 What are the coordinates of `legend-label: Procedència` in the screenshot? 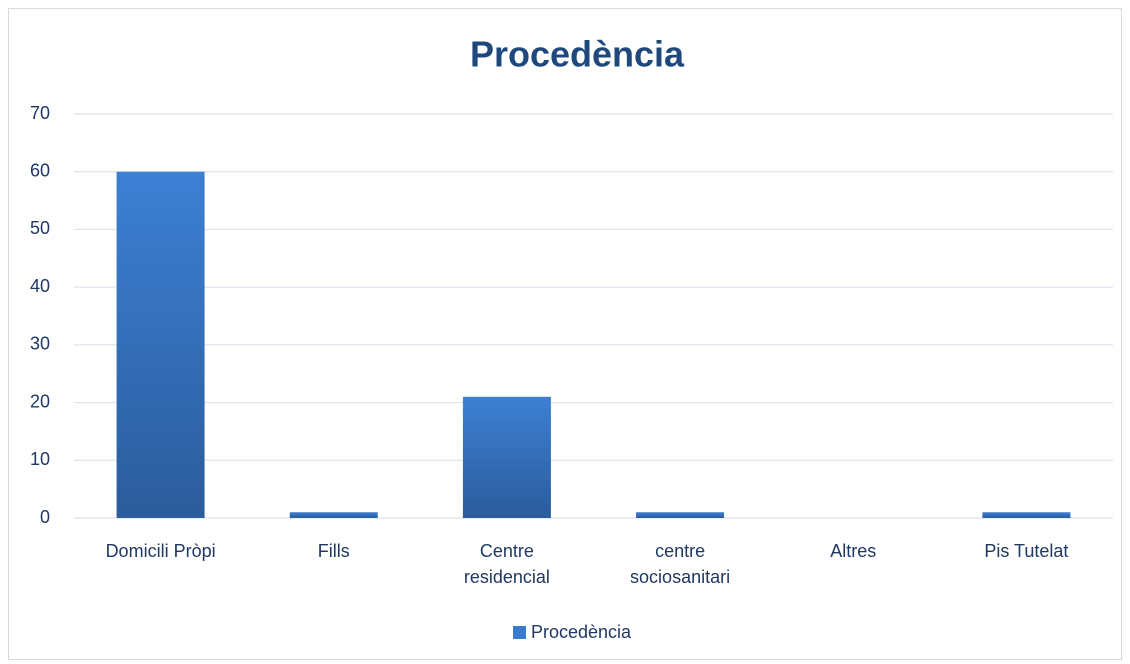 It's located at (581, 632).